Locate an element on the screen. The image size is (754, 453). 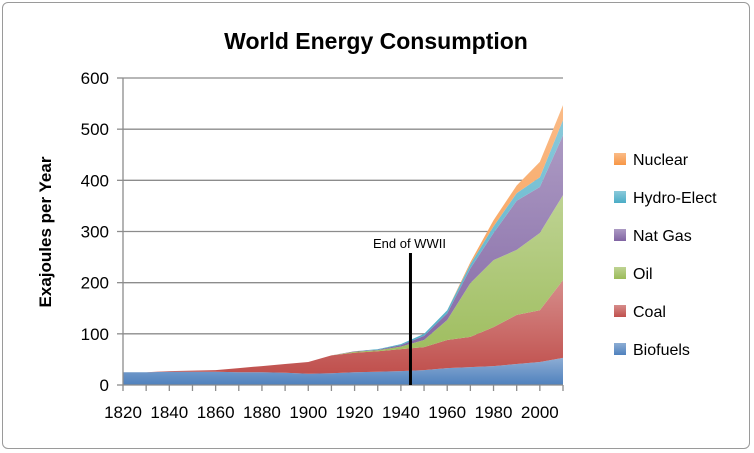
legend-item: Oil is located at coordinates (633, 274).